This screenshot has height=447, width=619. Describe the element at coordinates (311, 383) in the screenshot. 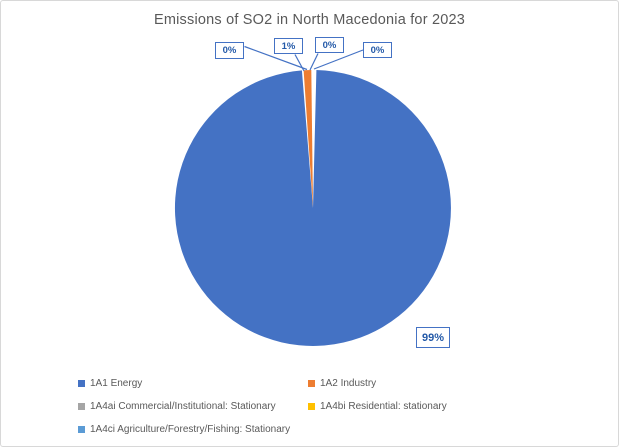

I see `legend-marker-industry` at that location.